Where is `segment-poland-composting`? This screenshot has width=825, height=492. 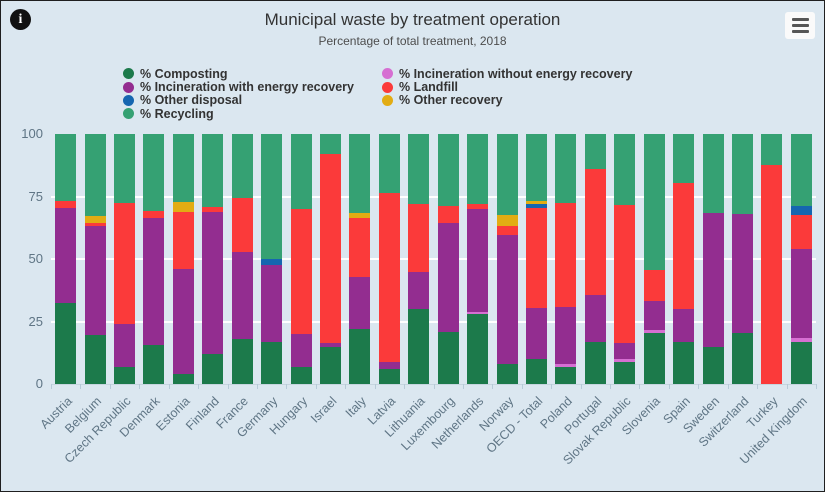 segment-poland-composting is located at coordinates (566, 375).